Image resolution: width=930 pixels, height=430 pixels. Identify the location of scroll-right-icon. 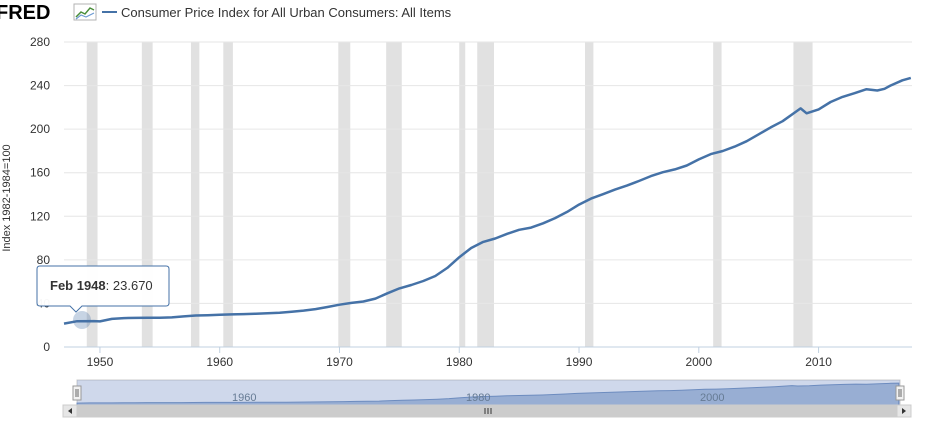
(904, 411).